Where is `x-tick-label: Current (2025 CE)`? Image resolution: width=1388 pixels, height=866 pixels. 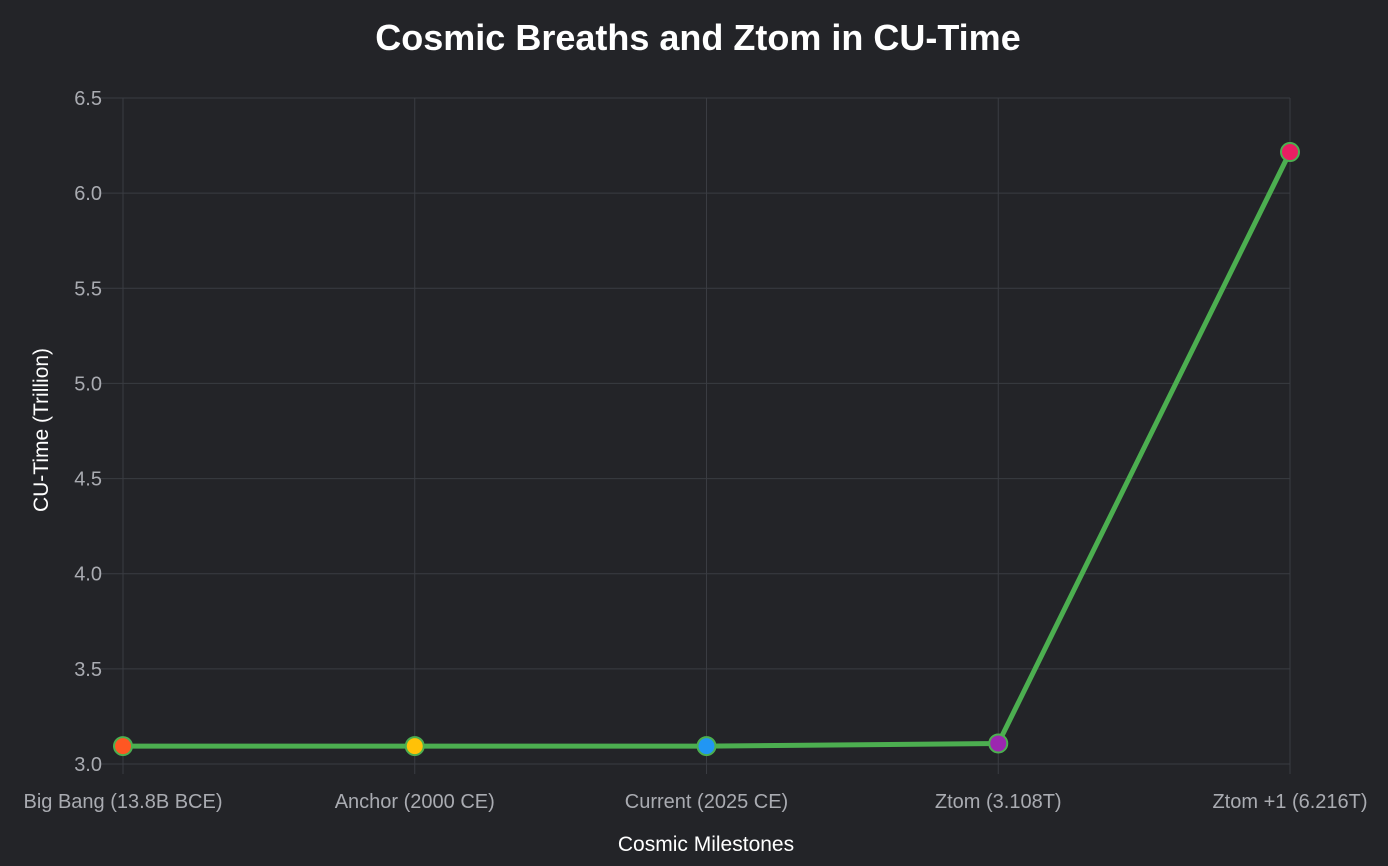 x-tick-label: Current (2025 CE) is located at coordinates (706, 802).